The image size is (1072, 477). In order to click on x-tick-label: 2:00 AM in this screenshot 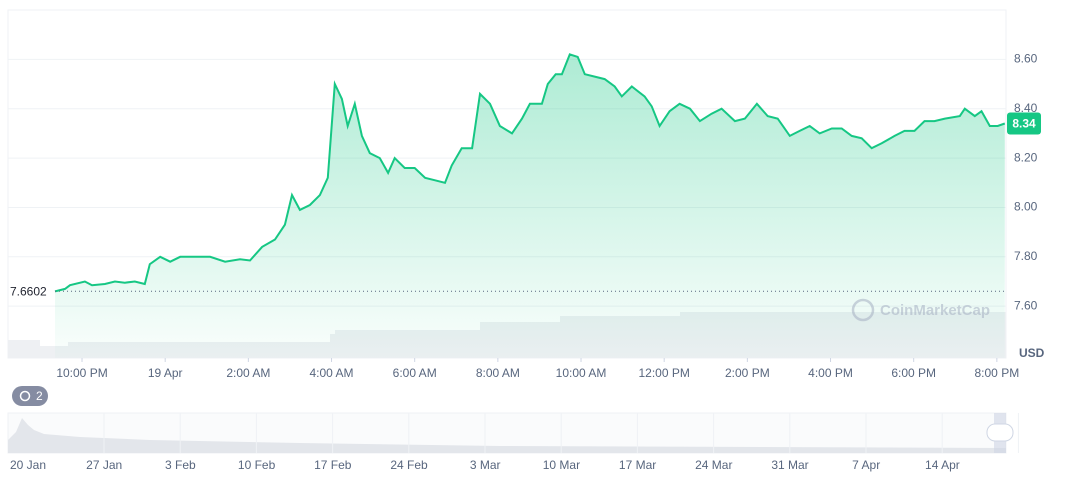, I will do `click(248, 373)`.